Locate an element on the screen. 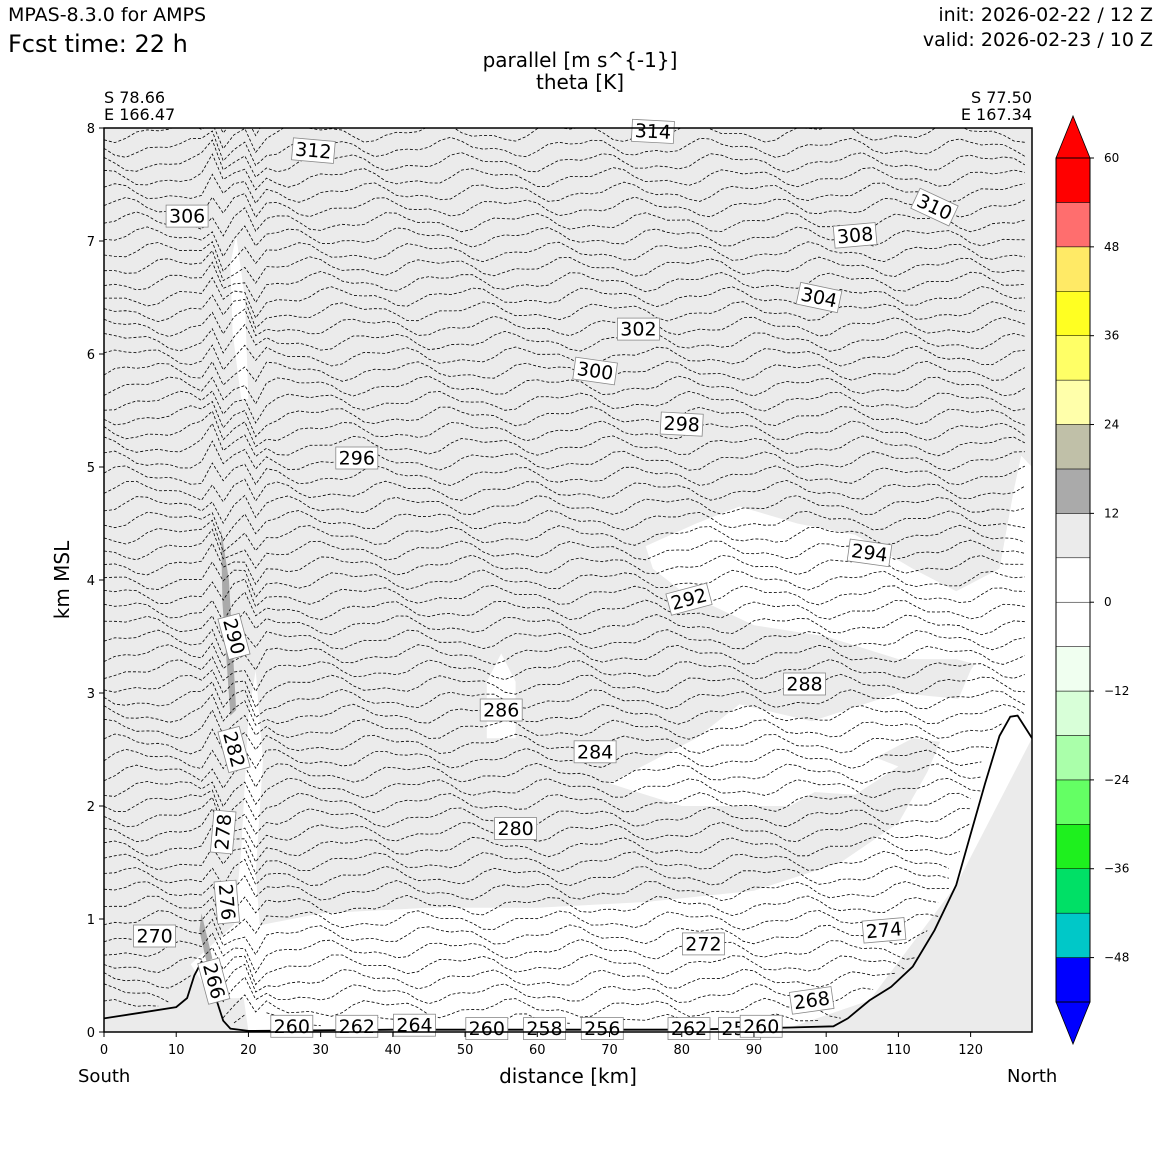  x-tick-label: 70 is located at coordinates (609, 1050).